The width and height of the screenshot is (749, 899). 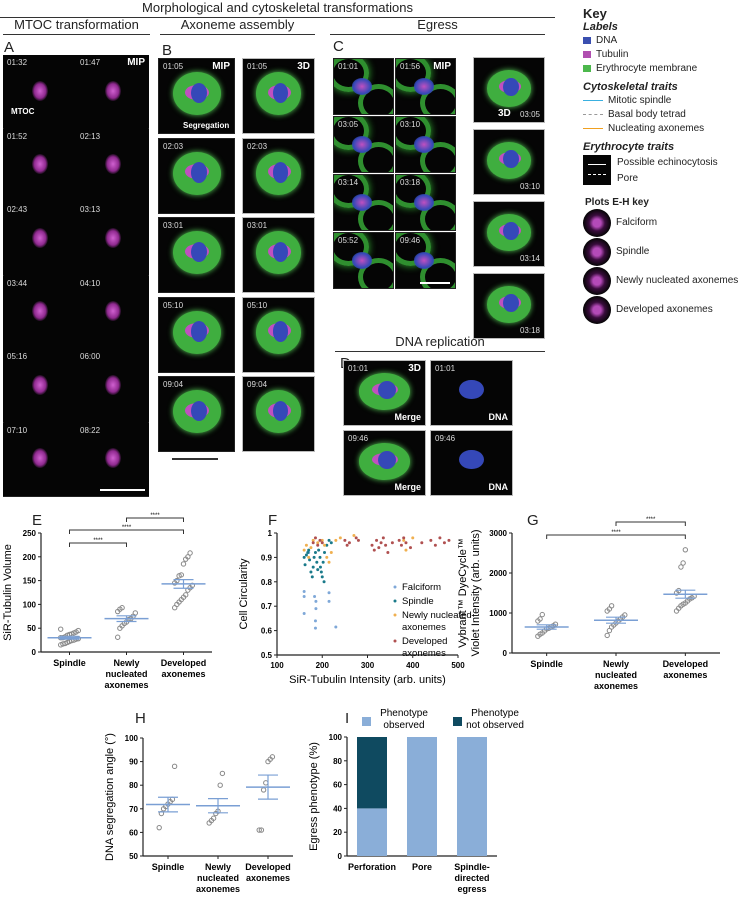 I want to click on key-cyto-text: Nucleating axonemes, so click(x=656, y=128).